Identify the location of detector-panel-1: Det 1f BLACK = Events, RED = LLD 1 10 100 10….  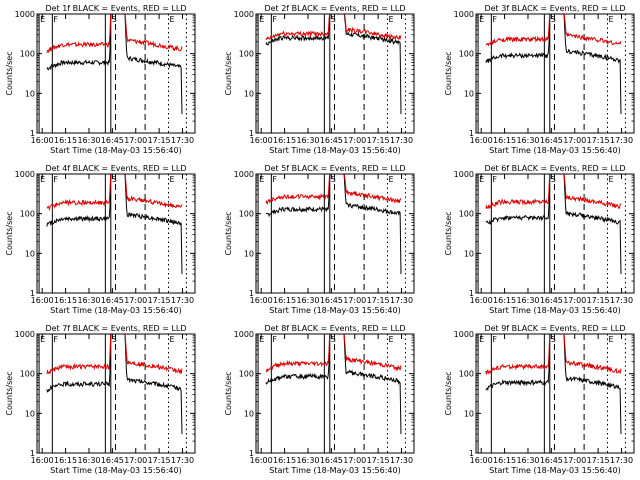
(100, 79).